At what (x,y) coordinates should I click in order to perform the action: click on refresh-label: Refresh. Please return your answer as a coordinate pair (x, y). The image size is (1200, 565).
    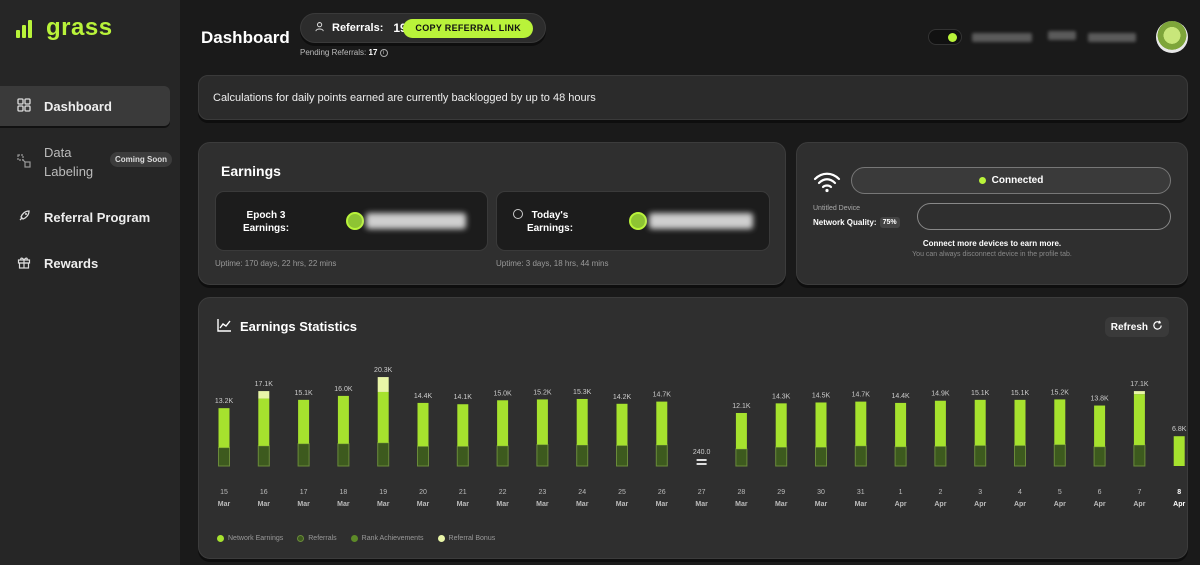
    Looking at the image, I should click on (1129, 327).